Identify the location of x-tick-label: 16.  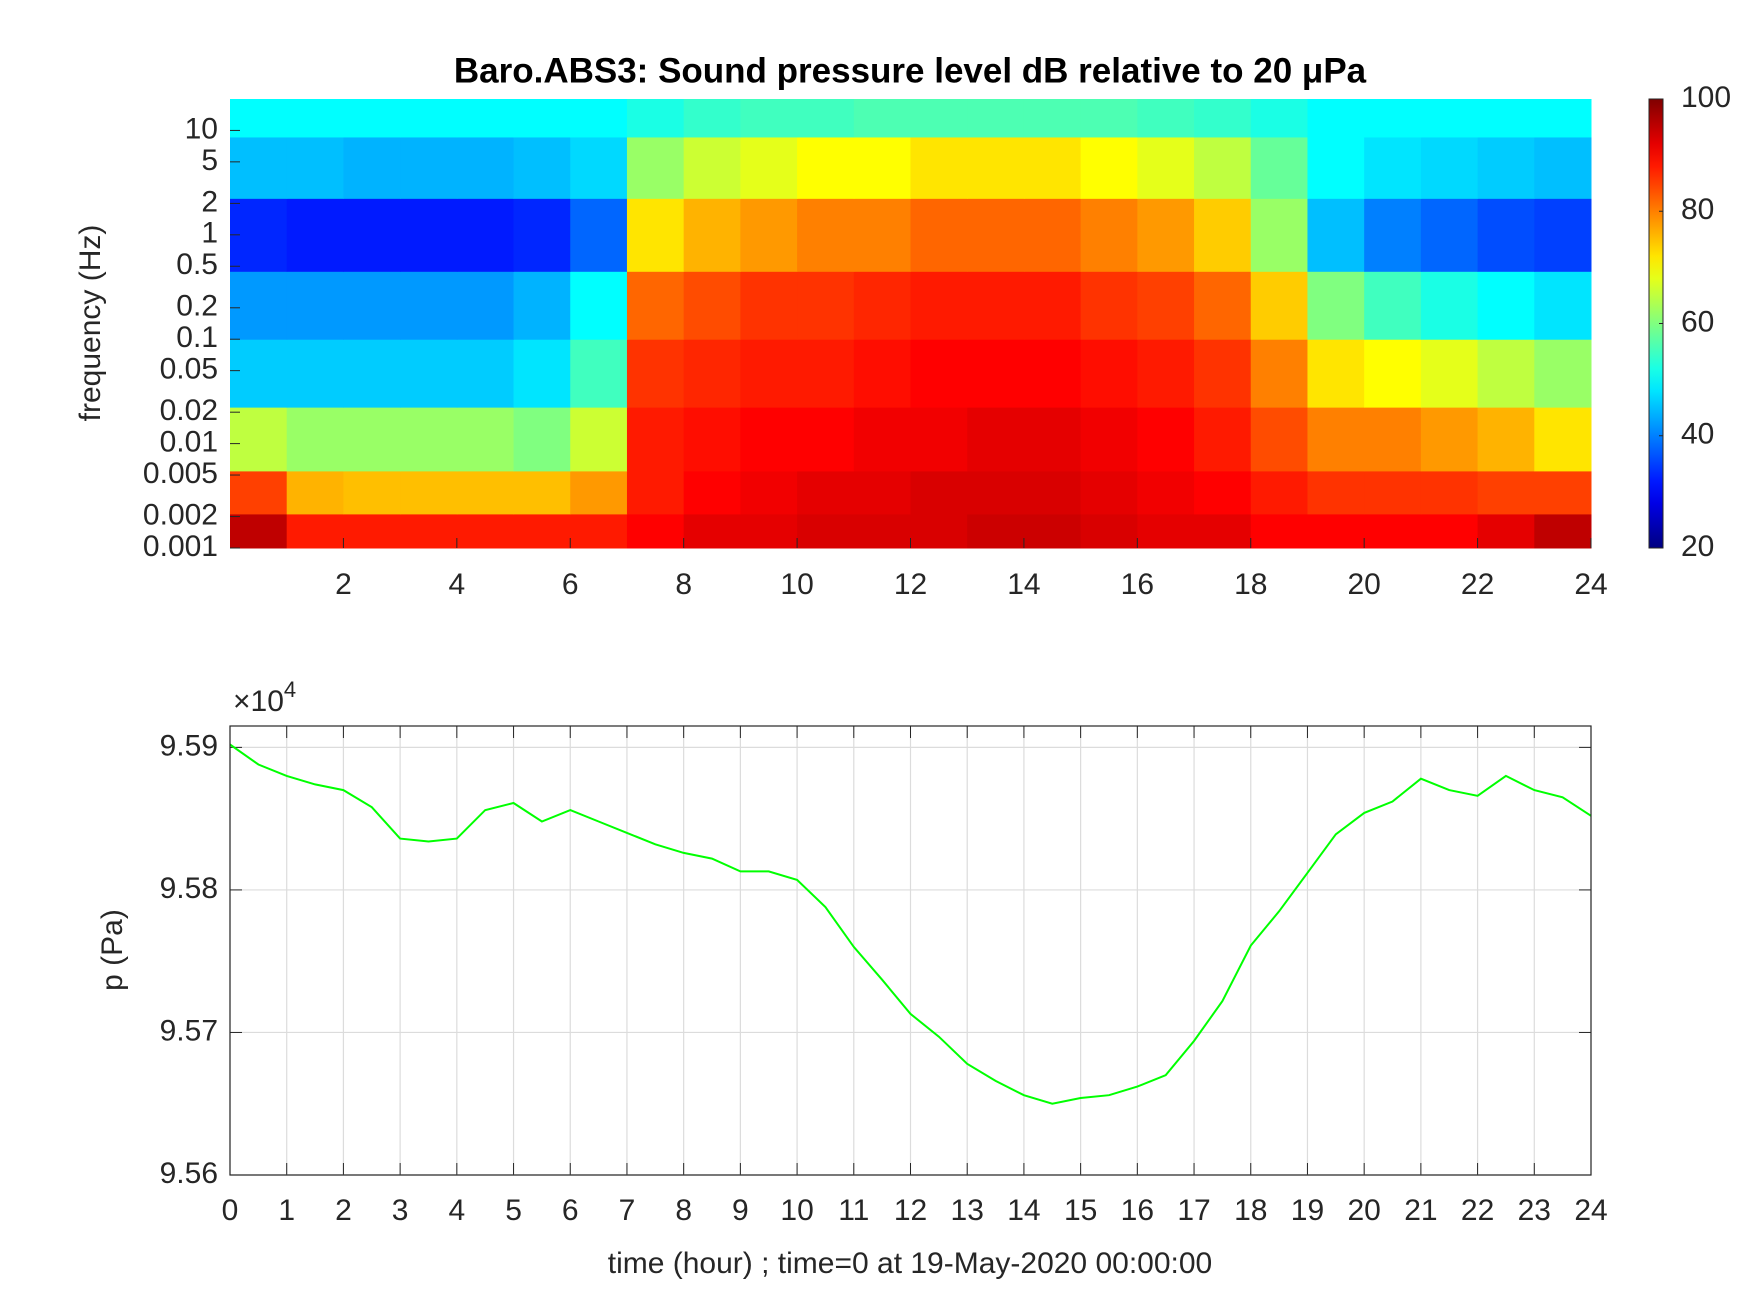
(1137, 1210).